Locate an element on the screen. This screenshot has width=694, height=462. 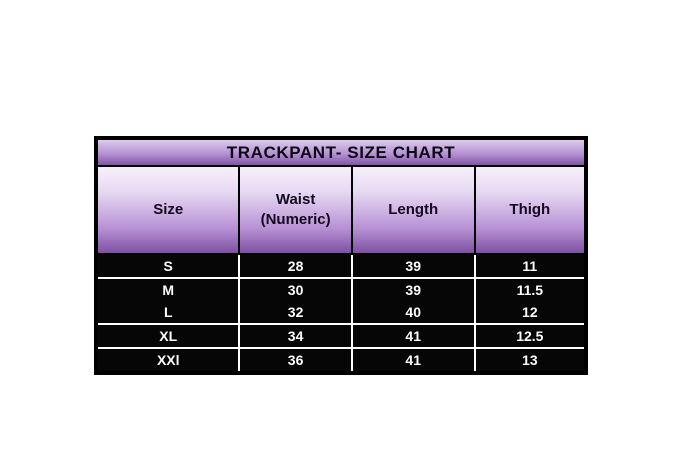
column-header-thigh-label: Thigh is located at coordinates (530, 209).